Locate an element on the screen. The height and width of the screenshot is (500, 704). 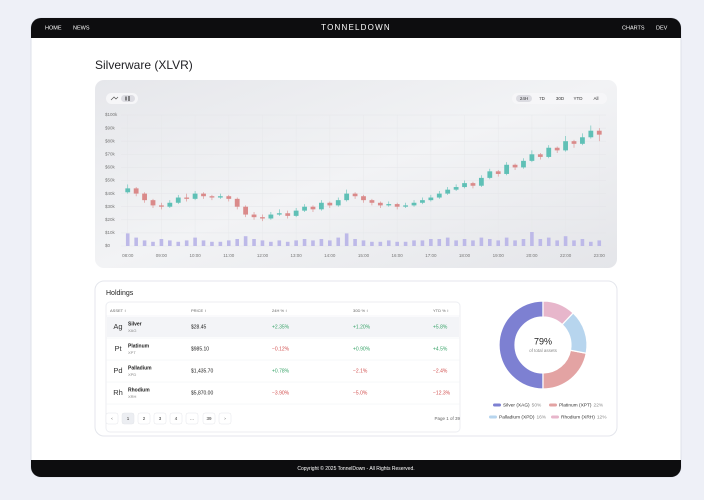
legend-label: Platinum (XPT) is located at coordinates (575, 405).